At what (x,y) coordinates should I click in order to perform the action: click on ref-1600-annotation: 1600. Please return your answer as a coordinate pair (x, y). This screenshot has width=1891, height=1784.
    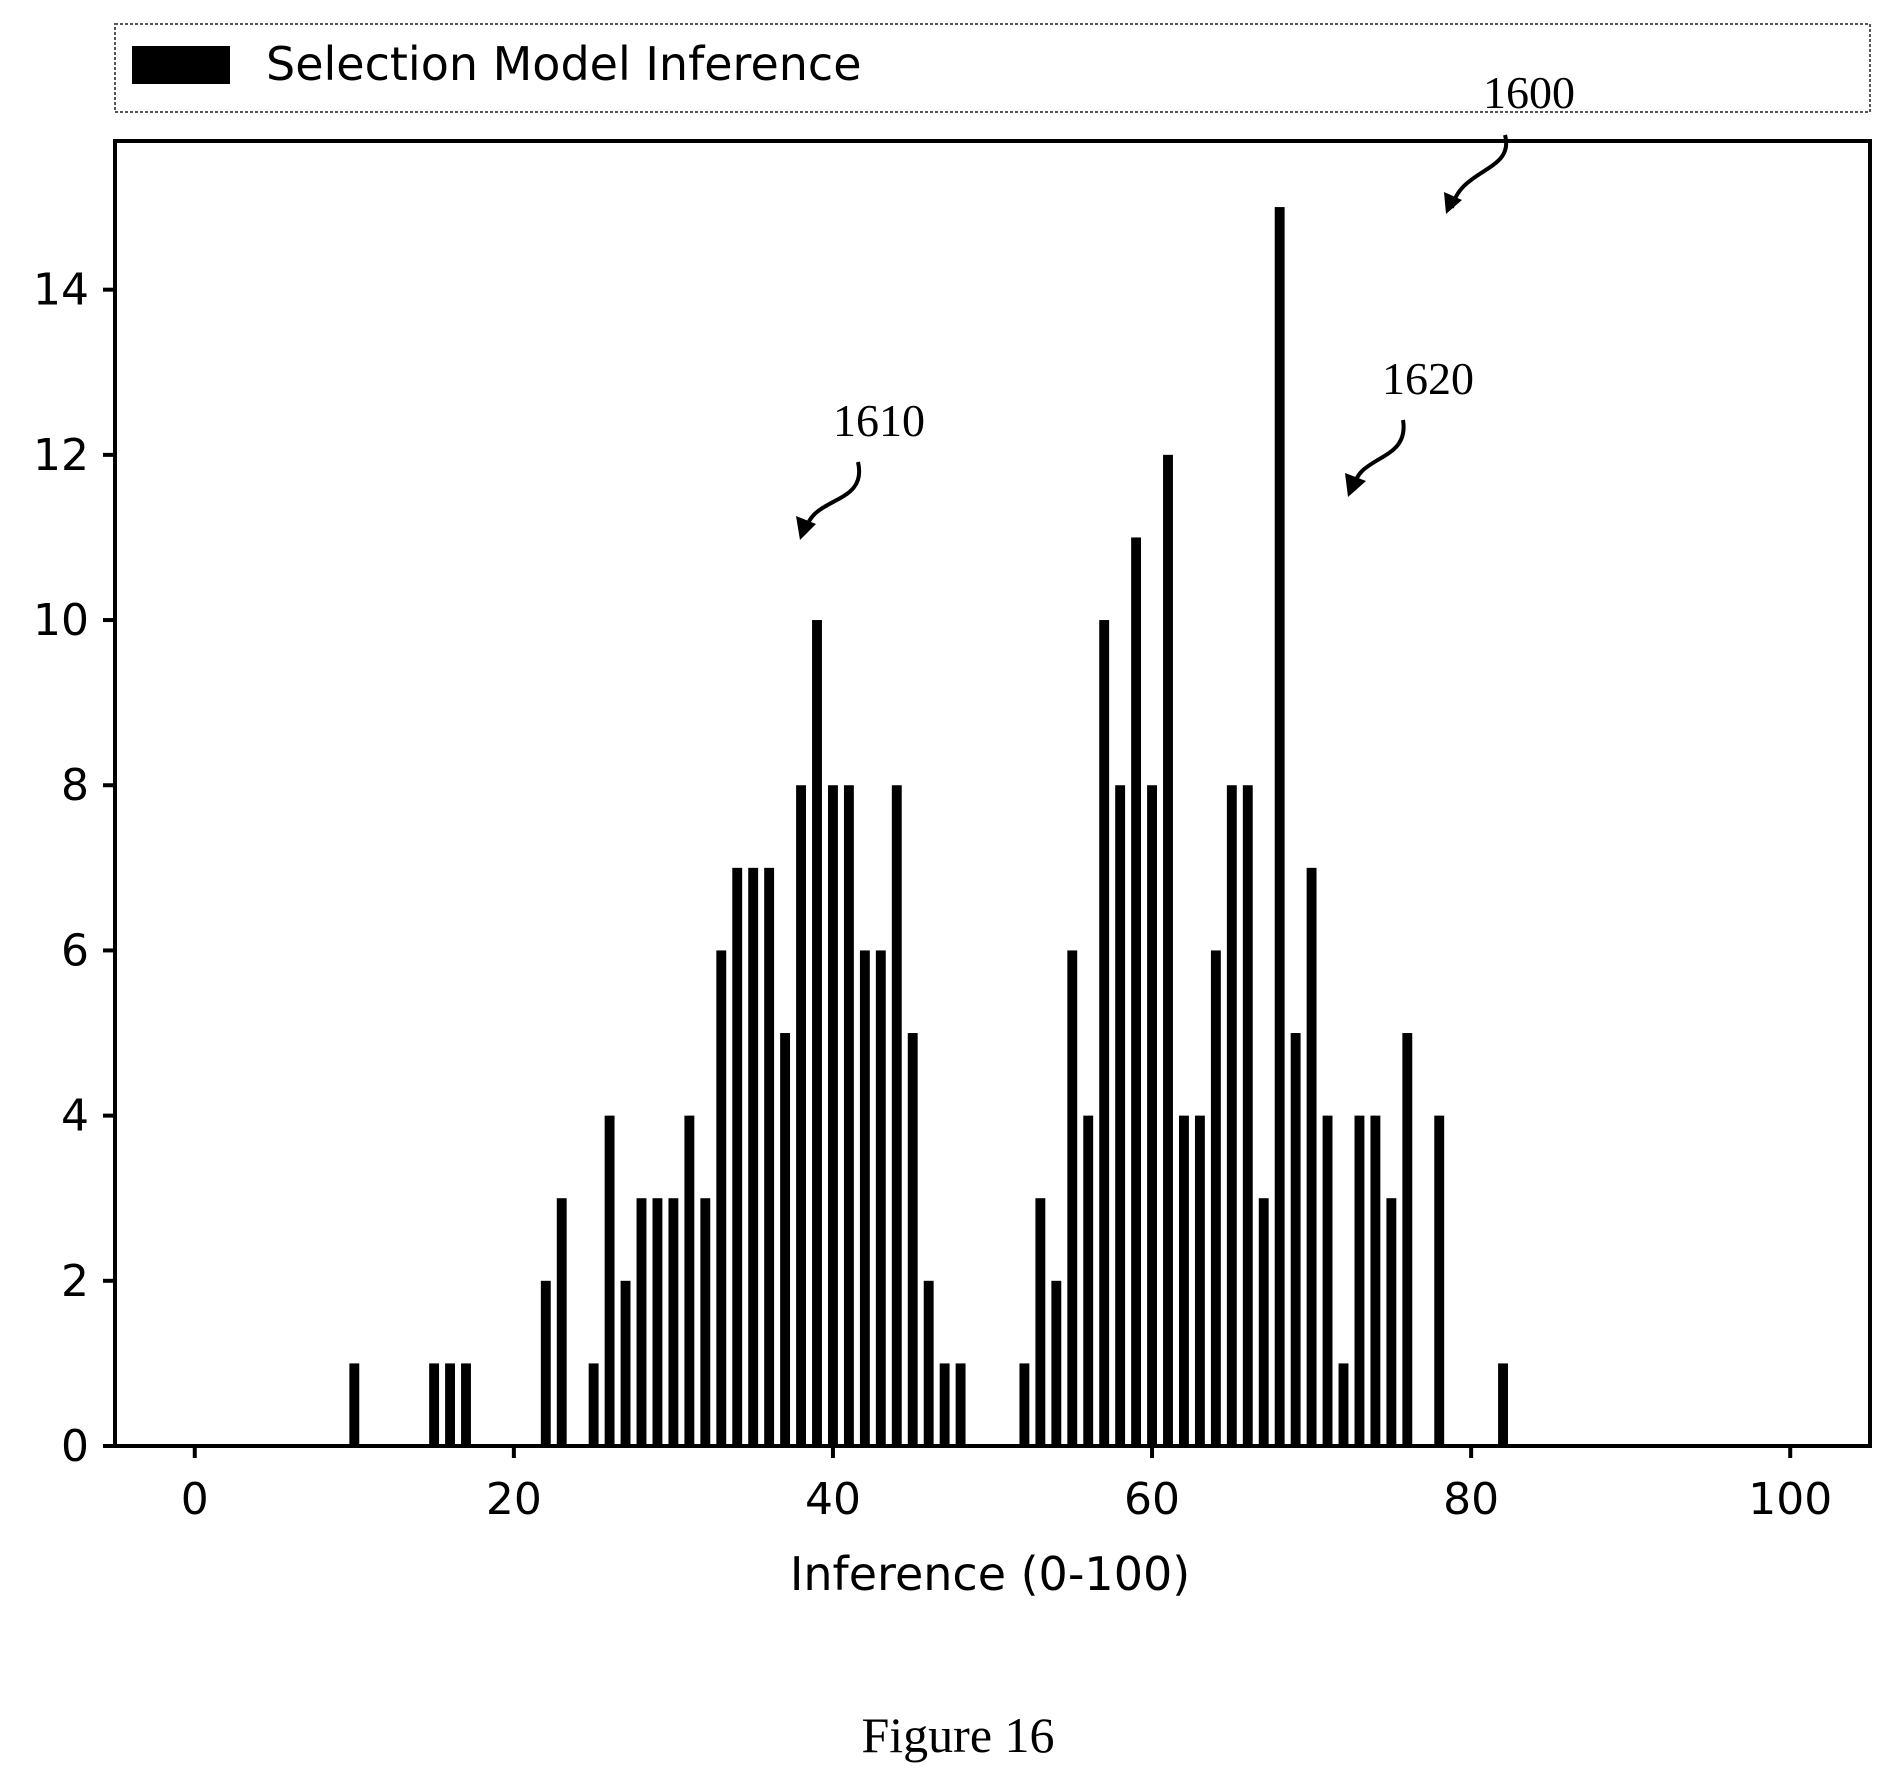
    Looking at the image, I should click on (1509, 140).